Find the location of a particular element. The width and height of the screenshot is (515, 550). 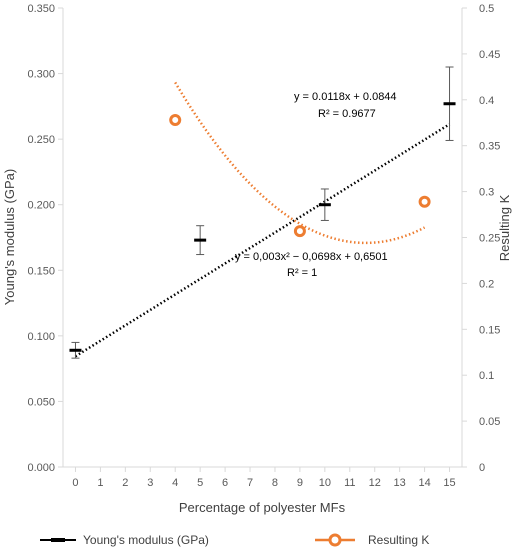

left-tick-label: 0.150 is located at coordinates (41, 271).